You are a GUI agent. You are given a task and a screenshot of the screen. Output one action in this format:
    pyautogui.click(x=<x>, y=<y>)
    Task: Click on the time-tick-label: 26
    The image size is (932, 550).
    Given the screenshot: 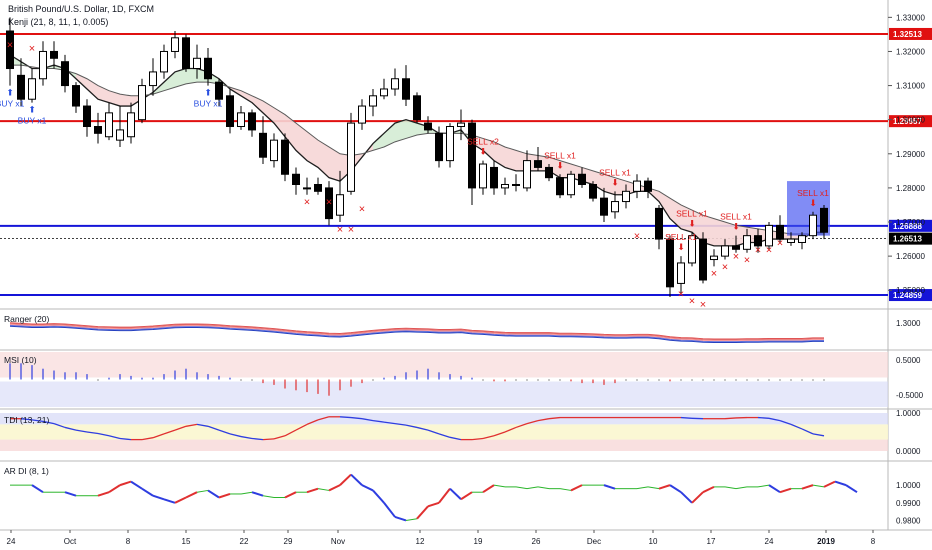 What is the action you would take?
    pyautogui.click(x=536, y=541)
    